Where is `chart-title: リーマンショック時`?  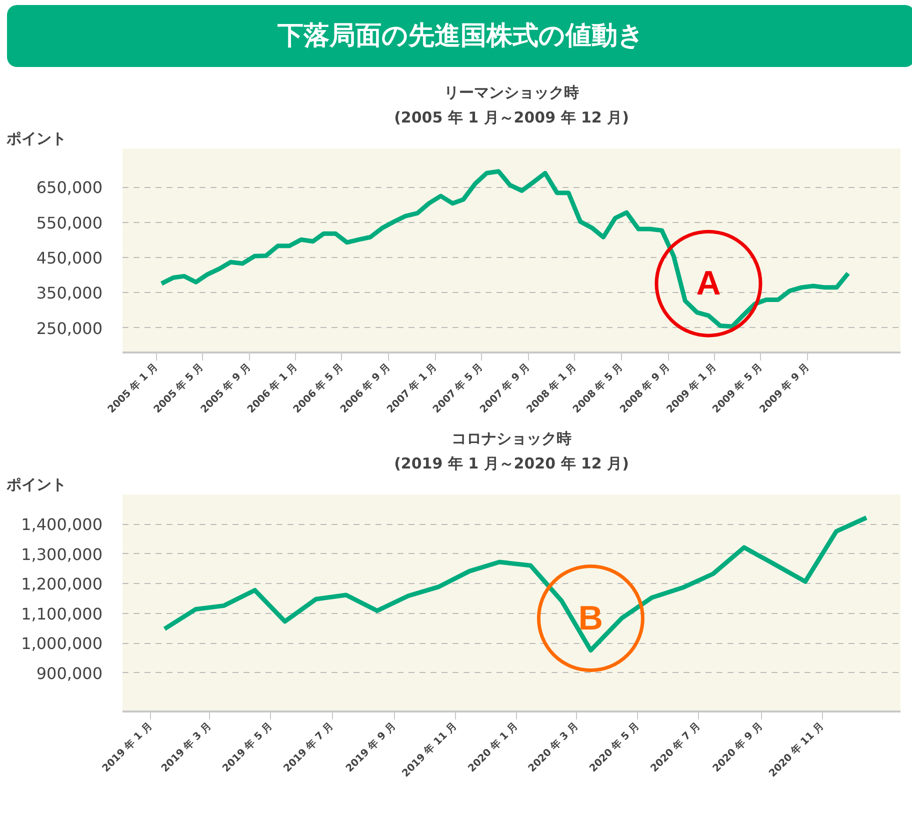
chart-title: リーマンショック時 is located at coordinates (511, 93).